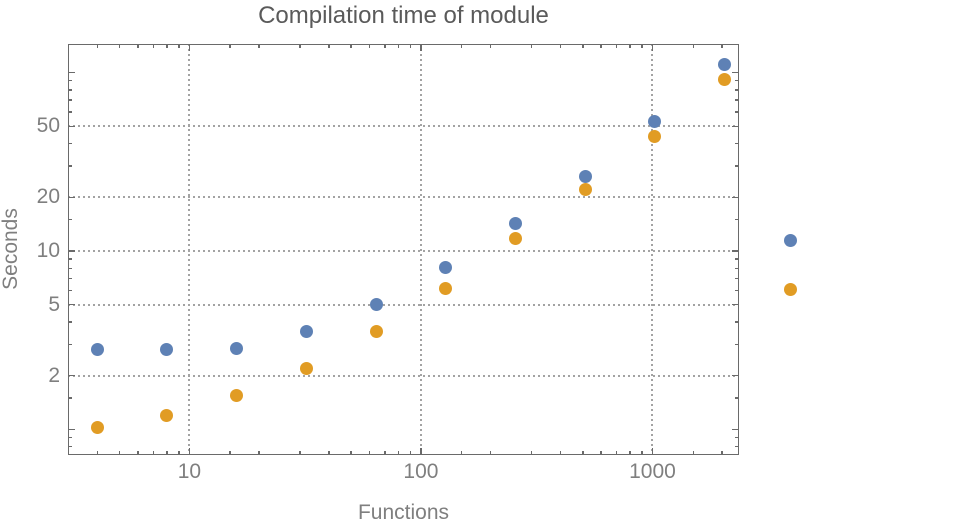 The width and height of the screenshot is (975, 525). I want to click on x-tick-label-10: 10, so click(189, 471).